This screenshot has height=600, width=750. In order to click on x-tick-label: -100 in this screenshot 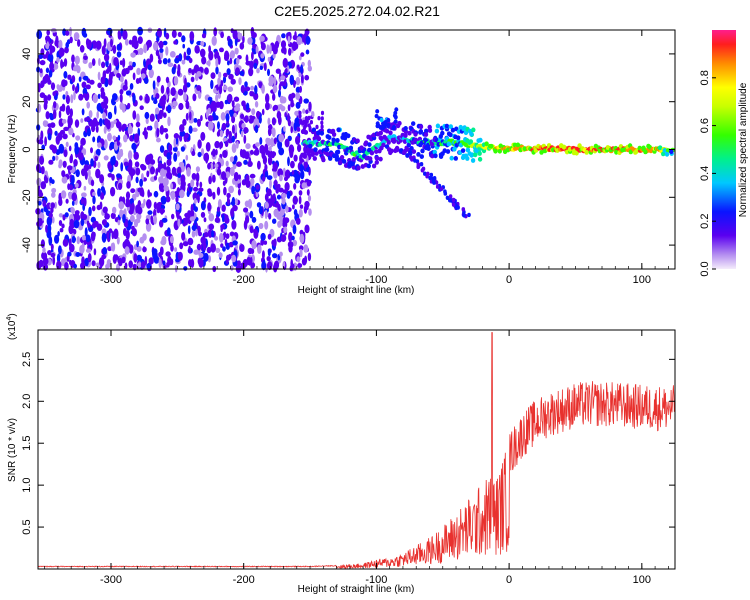, I will do `click(376, 580)`.